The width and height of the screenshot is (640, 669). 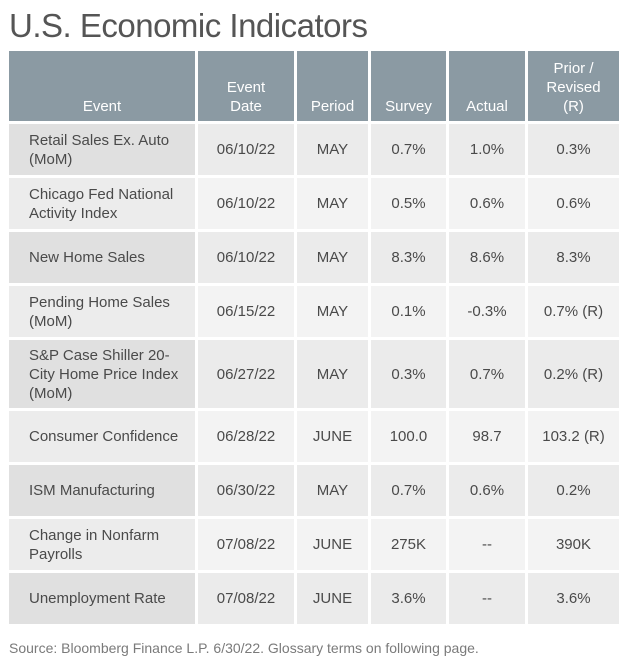 What do you see at coordinates (487, 86) in the screenshot?
I see `header-actual: Actual` at bounding box center [487, 86].